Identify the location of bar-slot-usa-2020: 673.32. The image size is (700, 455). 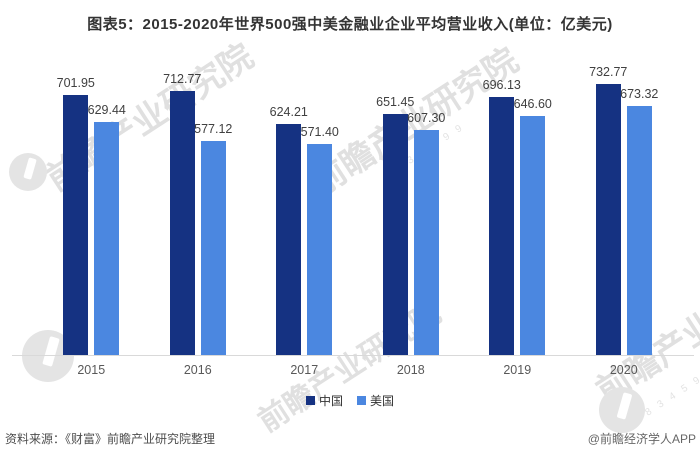
(639, 207).